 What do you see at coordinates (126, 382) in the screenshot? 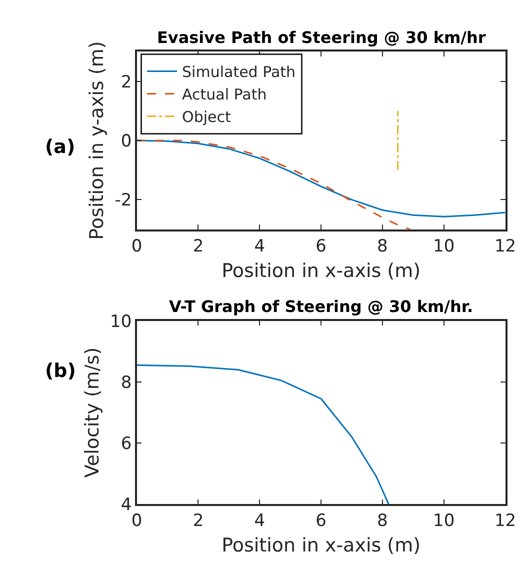
I see `y-tick-label: 8` at bounding box center [126, 382].